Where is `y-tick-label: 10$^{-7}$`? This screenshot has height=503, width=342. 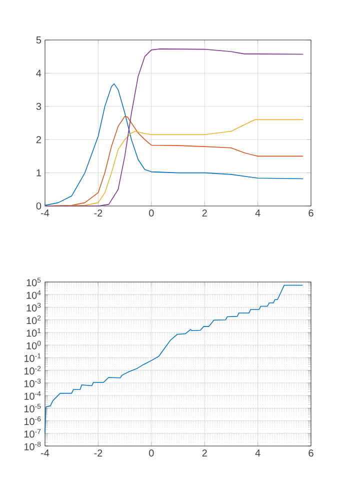
y-tick-label: 10$^{-7}$ is located at coordinates (32, 433).